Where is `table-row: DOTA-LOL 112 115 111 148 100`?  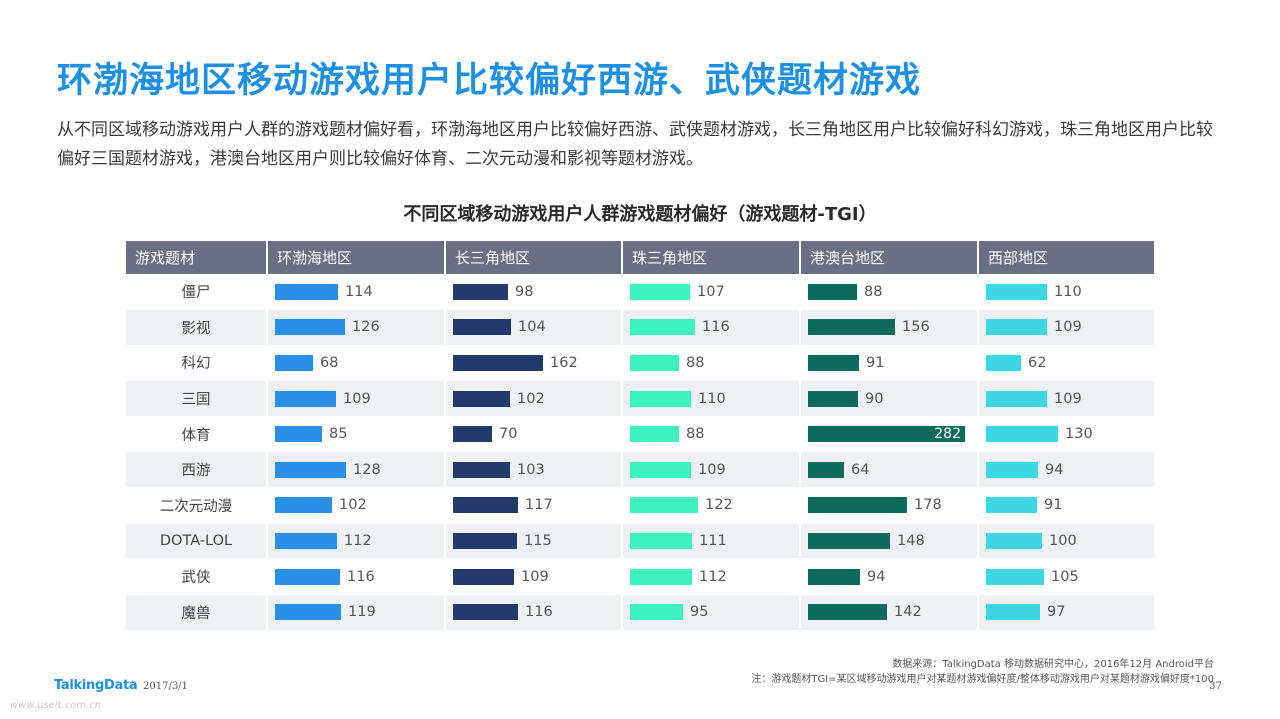
table-row: DOTA-LOL 112 115 111 148 100 is located at coordinates (640, 540).